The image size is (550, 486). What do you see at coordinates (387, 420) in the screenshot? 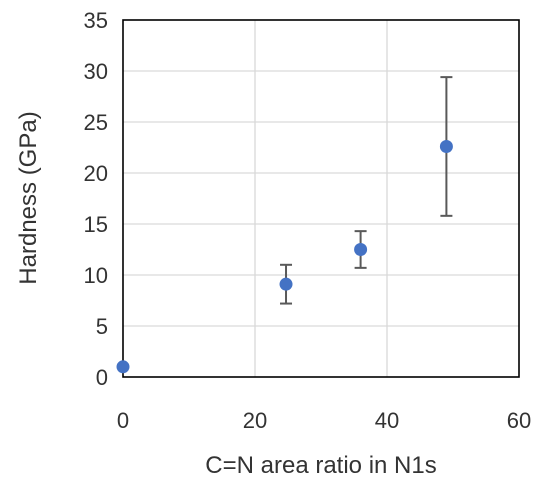
I see `x-tick-label: 40` at bounding box center [387, 420].